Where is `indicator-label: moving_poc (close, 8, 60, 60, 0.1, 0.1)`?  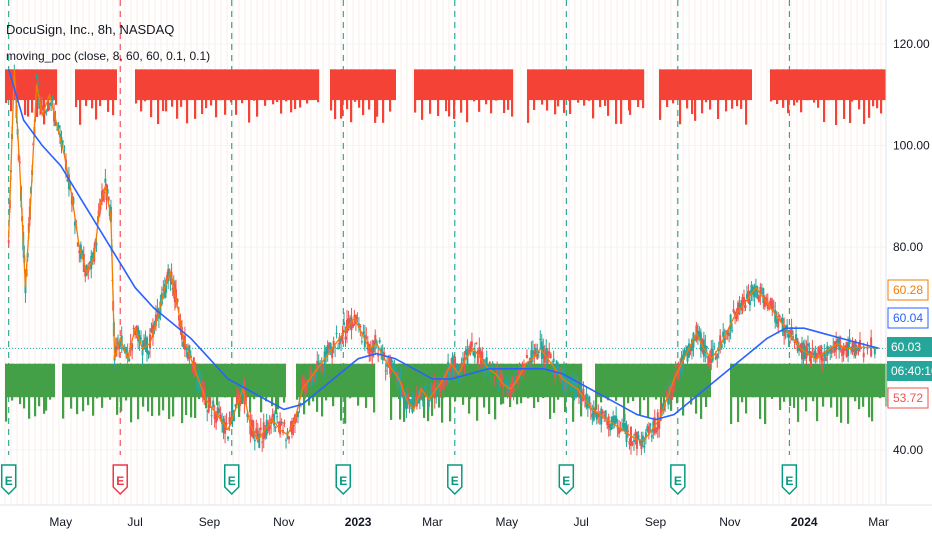 indicator-label: moving_poc (close, 8, 60, 60, 0.1, 0.1) is located at coordinates (108, 56).